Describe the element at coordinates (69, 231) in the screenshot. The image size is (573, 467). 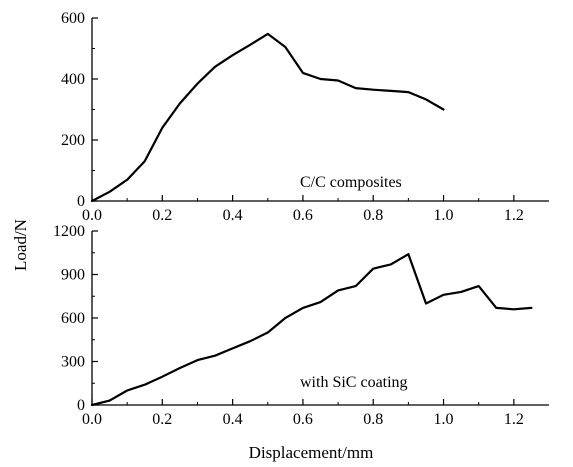
I see `y-tick-label: 1200` at that location.